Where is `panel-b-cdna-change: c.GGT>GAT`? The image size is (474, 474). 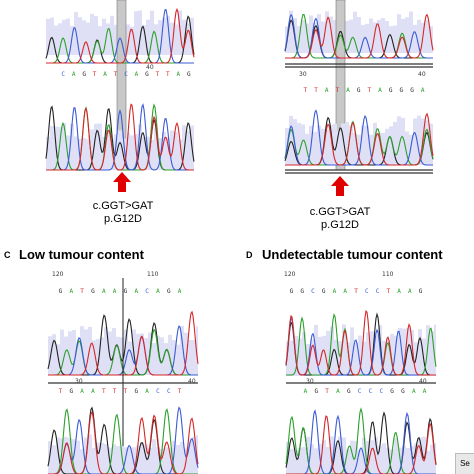 panel-b-cdna-change: c.GGT>GAT is located at coordinates (340, 212).